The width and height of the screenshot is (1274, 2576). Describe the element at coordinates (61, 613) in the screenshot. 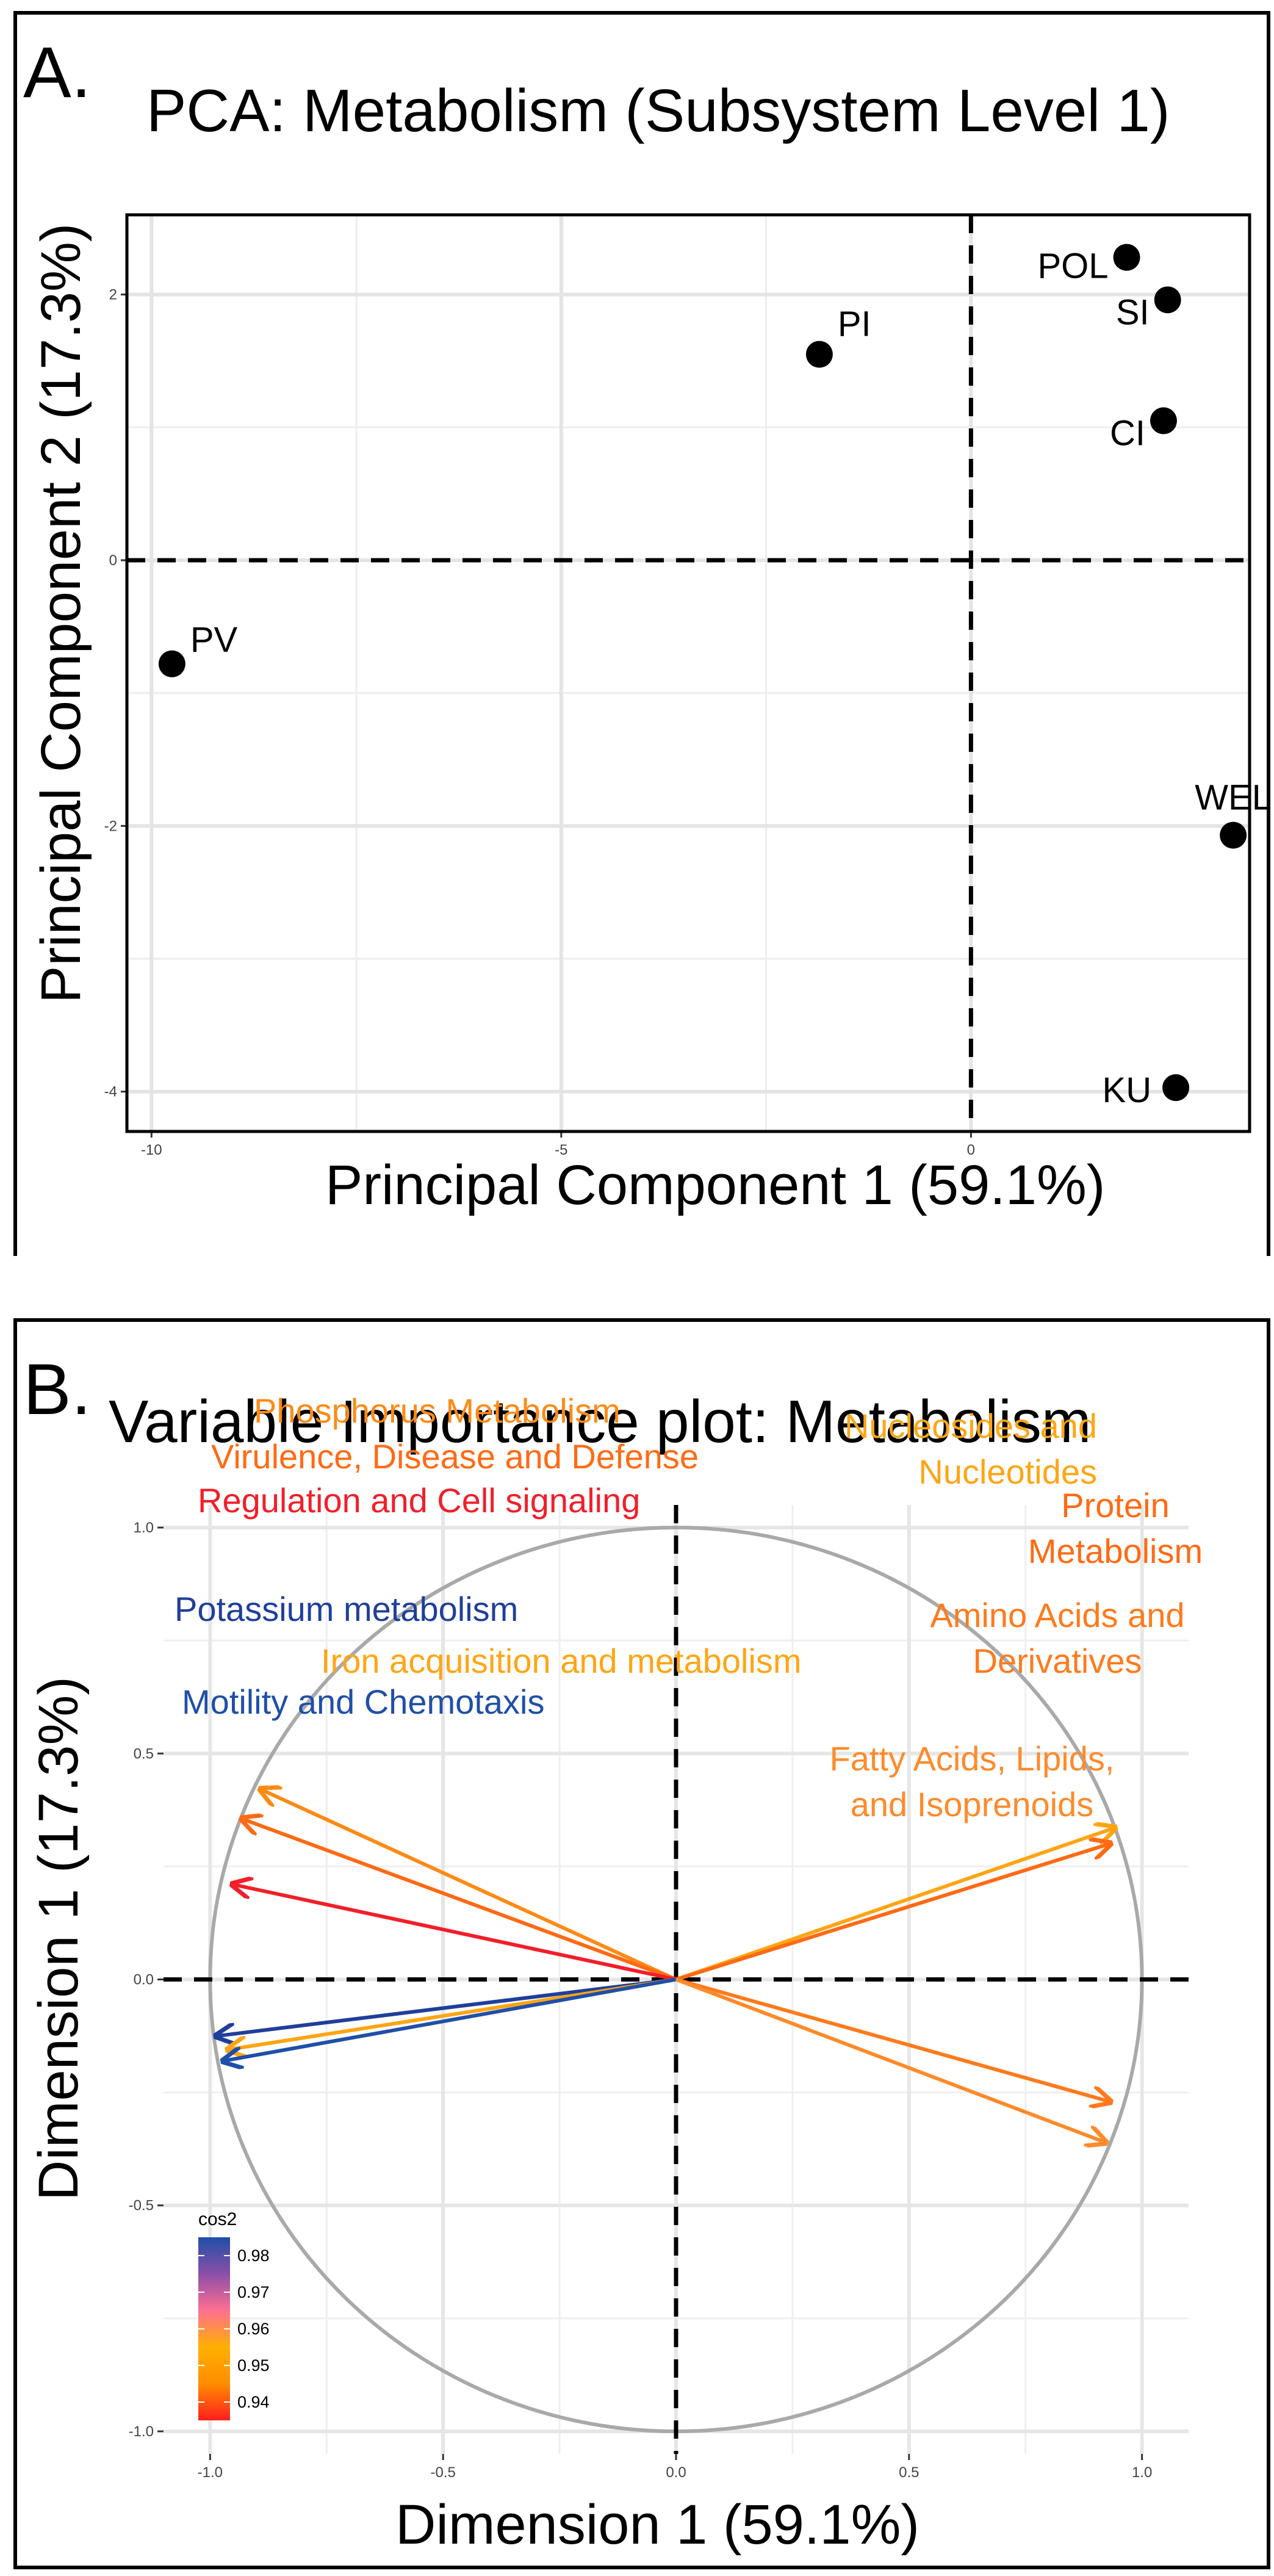

I see `pca-y-axis-title: Principal Component 2 (17.3%)` at that location.